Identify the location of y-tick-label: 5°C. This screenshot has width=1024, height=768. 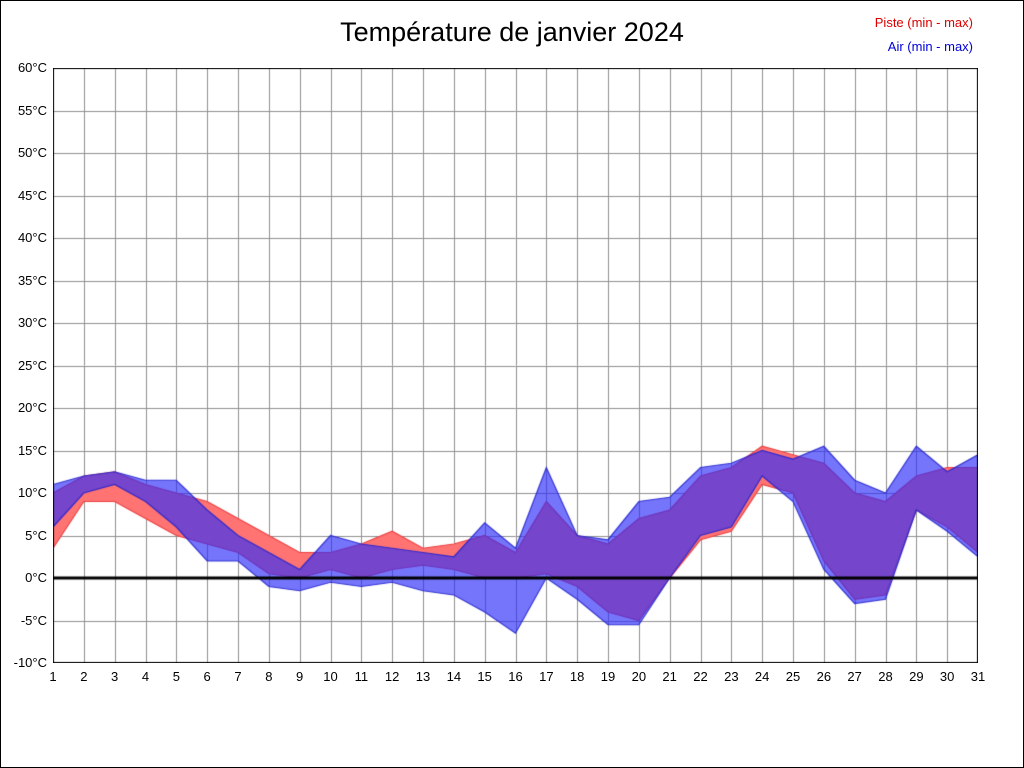
(36, 535).